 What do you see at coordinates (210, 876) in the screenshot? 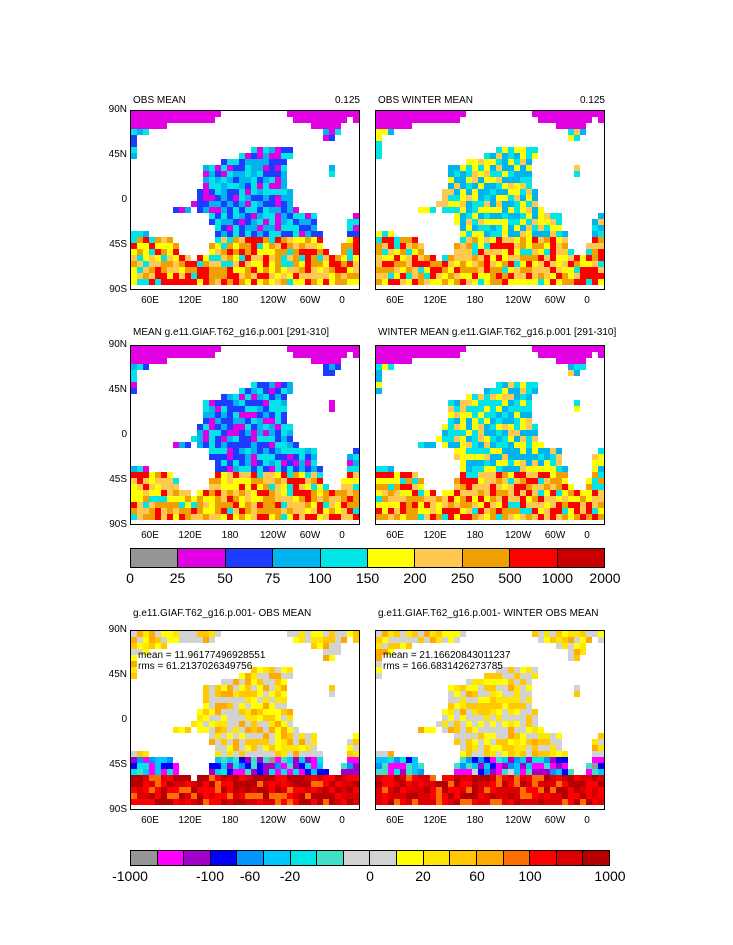
I see `colorbar-tick-label: -100` at bounding box center [210, 876].